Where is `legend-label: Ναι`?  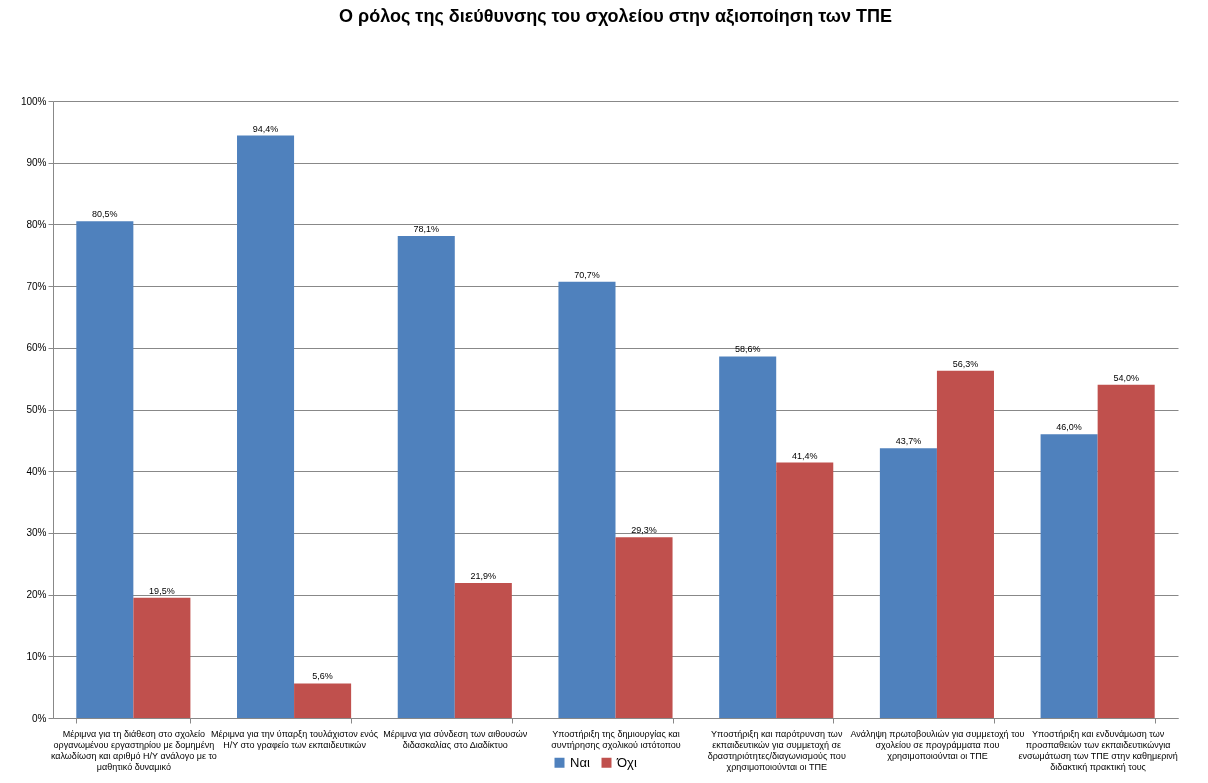
legend-label: Ναι is located at coordinates (580, 762).